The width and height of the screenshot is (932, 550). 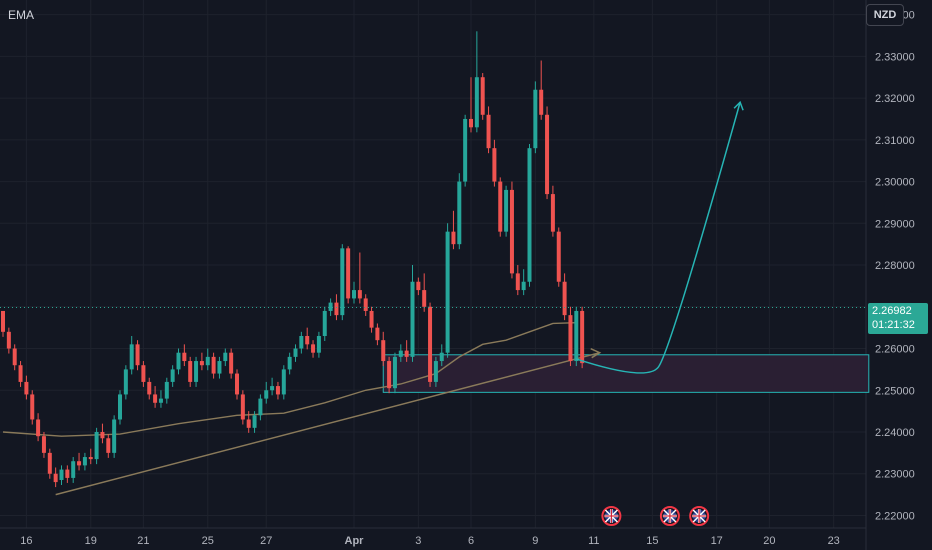 What do you see at coordinates (717, 541) in the screenshot?
I see `x-tick-label: 17` at bounding box center [717, 541].